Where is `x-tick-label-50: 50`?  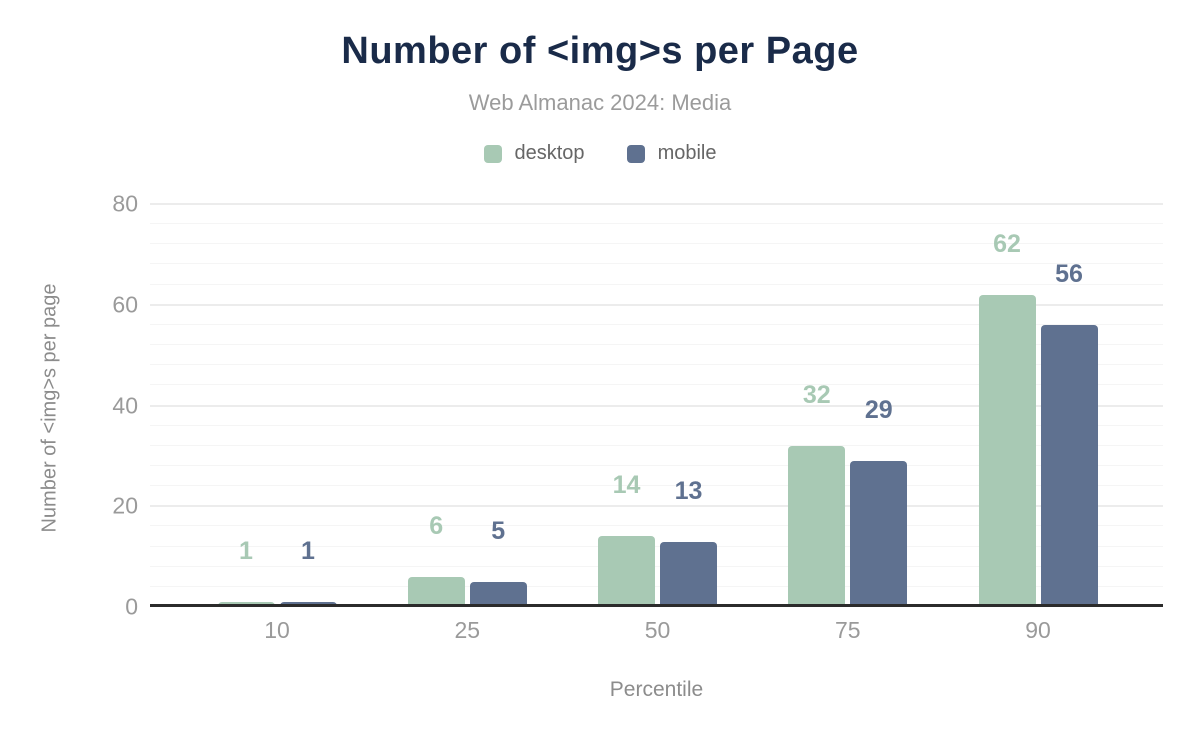 x-tick-label-50: 50 is located at coordinates (657, 630).